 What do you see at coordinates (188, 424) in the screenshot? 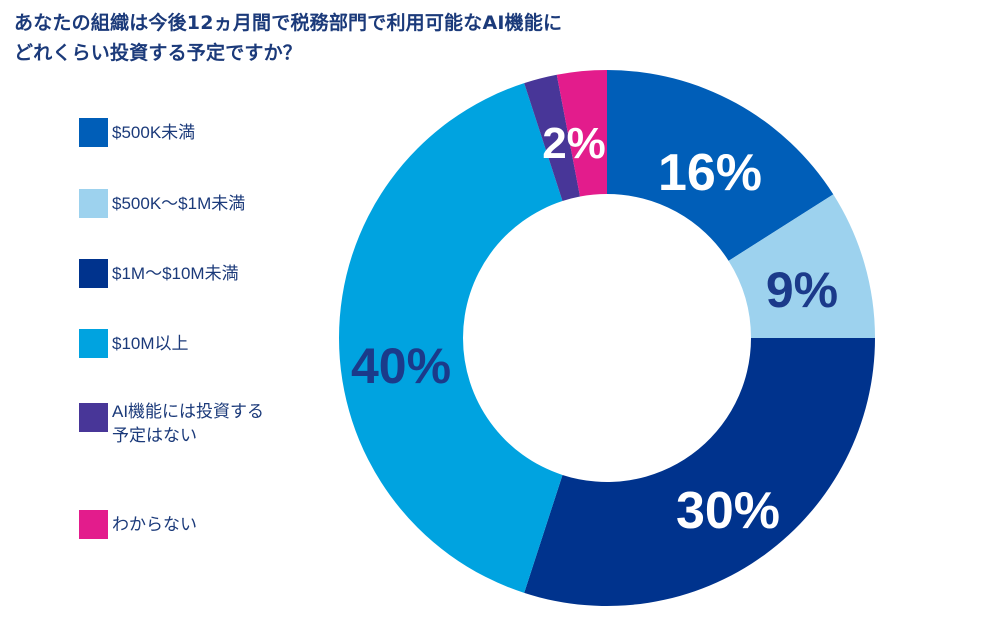
I see `legend-label: AI機能には投資する 予定はない` at bounding box center [188, 424].